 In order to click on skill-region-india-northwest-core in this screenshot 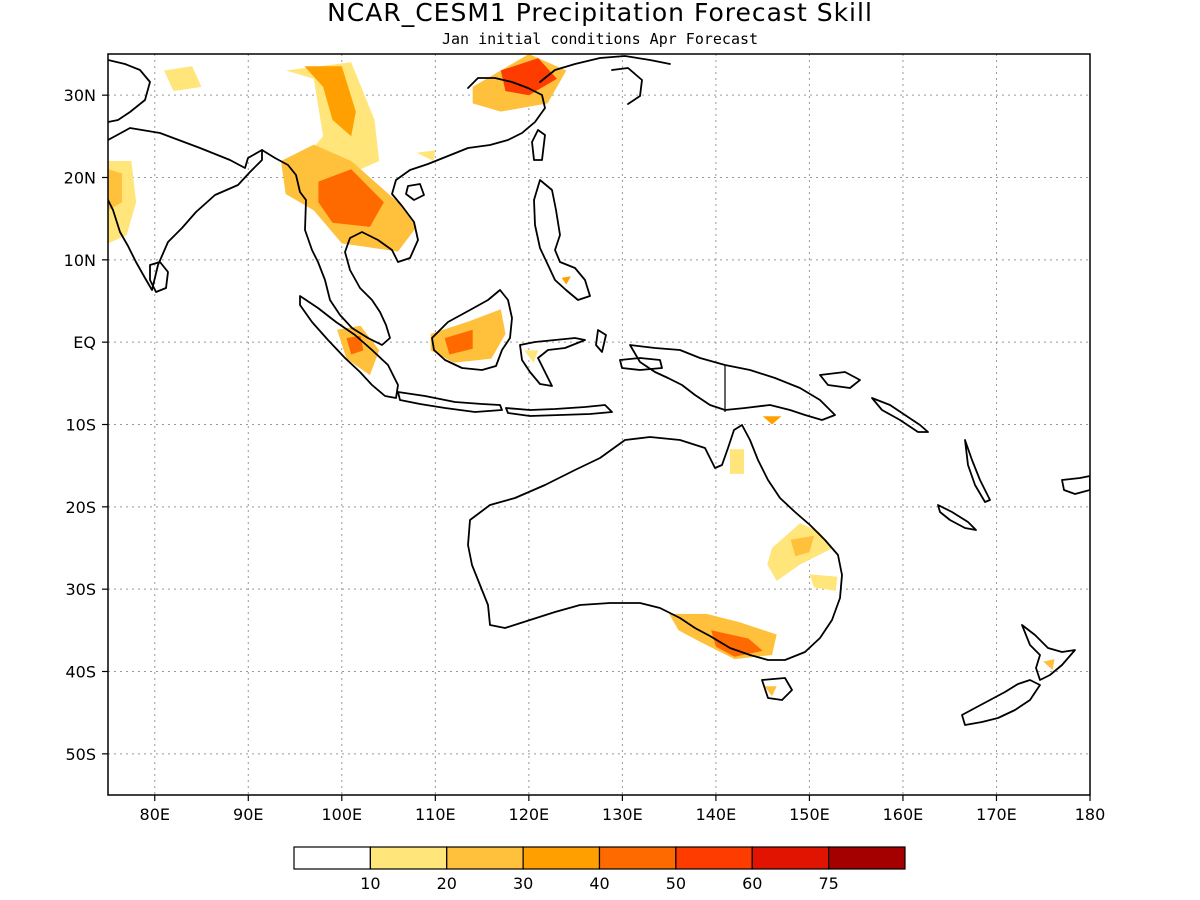, I will do `click(115, 190)`.